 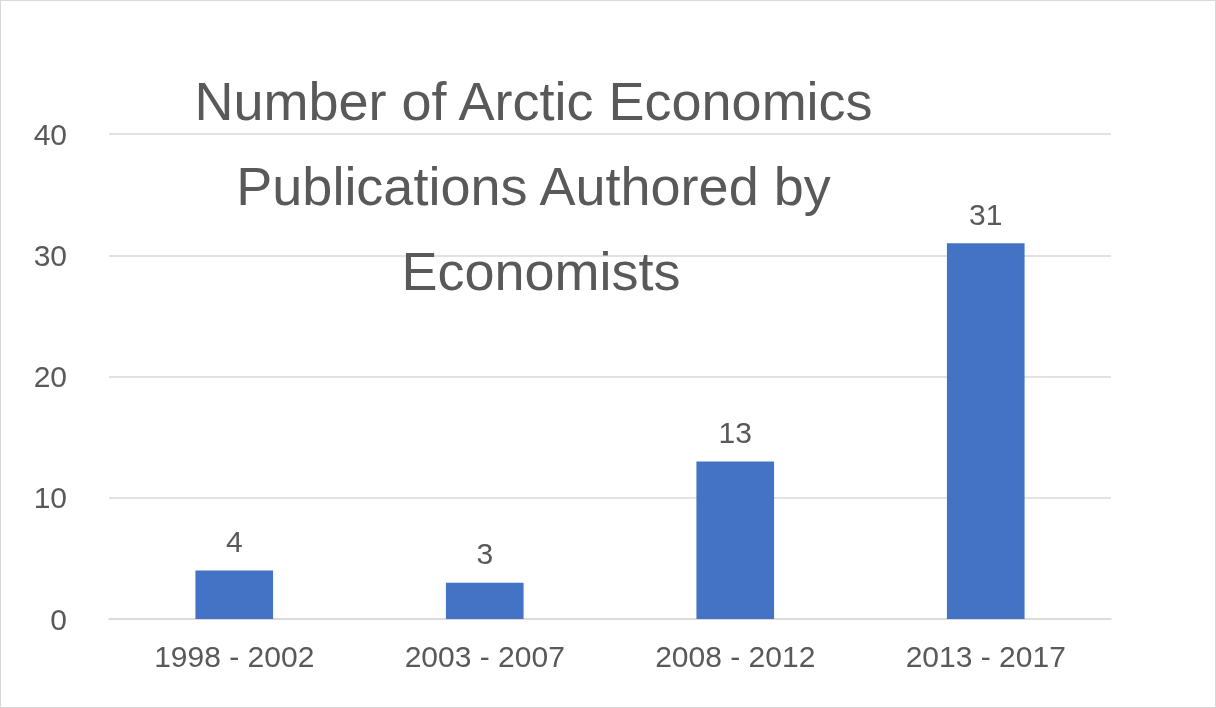 What do you see at coordinates (735, 656) in the screenshot?
I see `x-tick-label: 2008 - 2012` at bounding box center [735, 656].